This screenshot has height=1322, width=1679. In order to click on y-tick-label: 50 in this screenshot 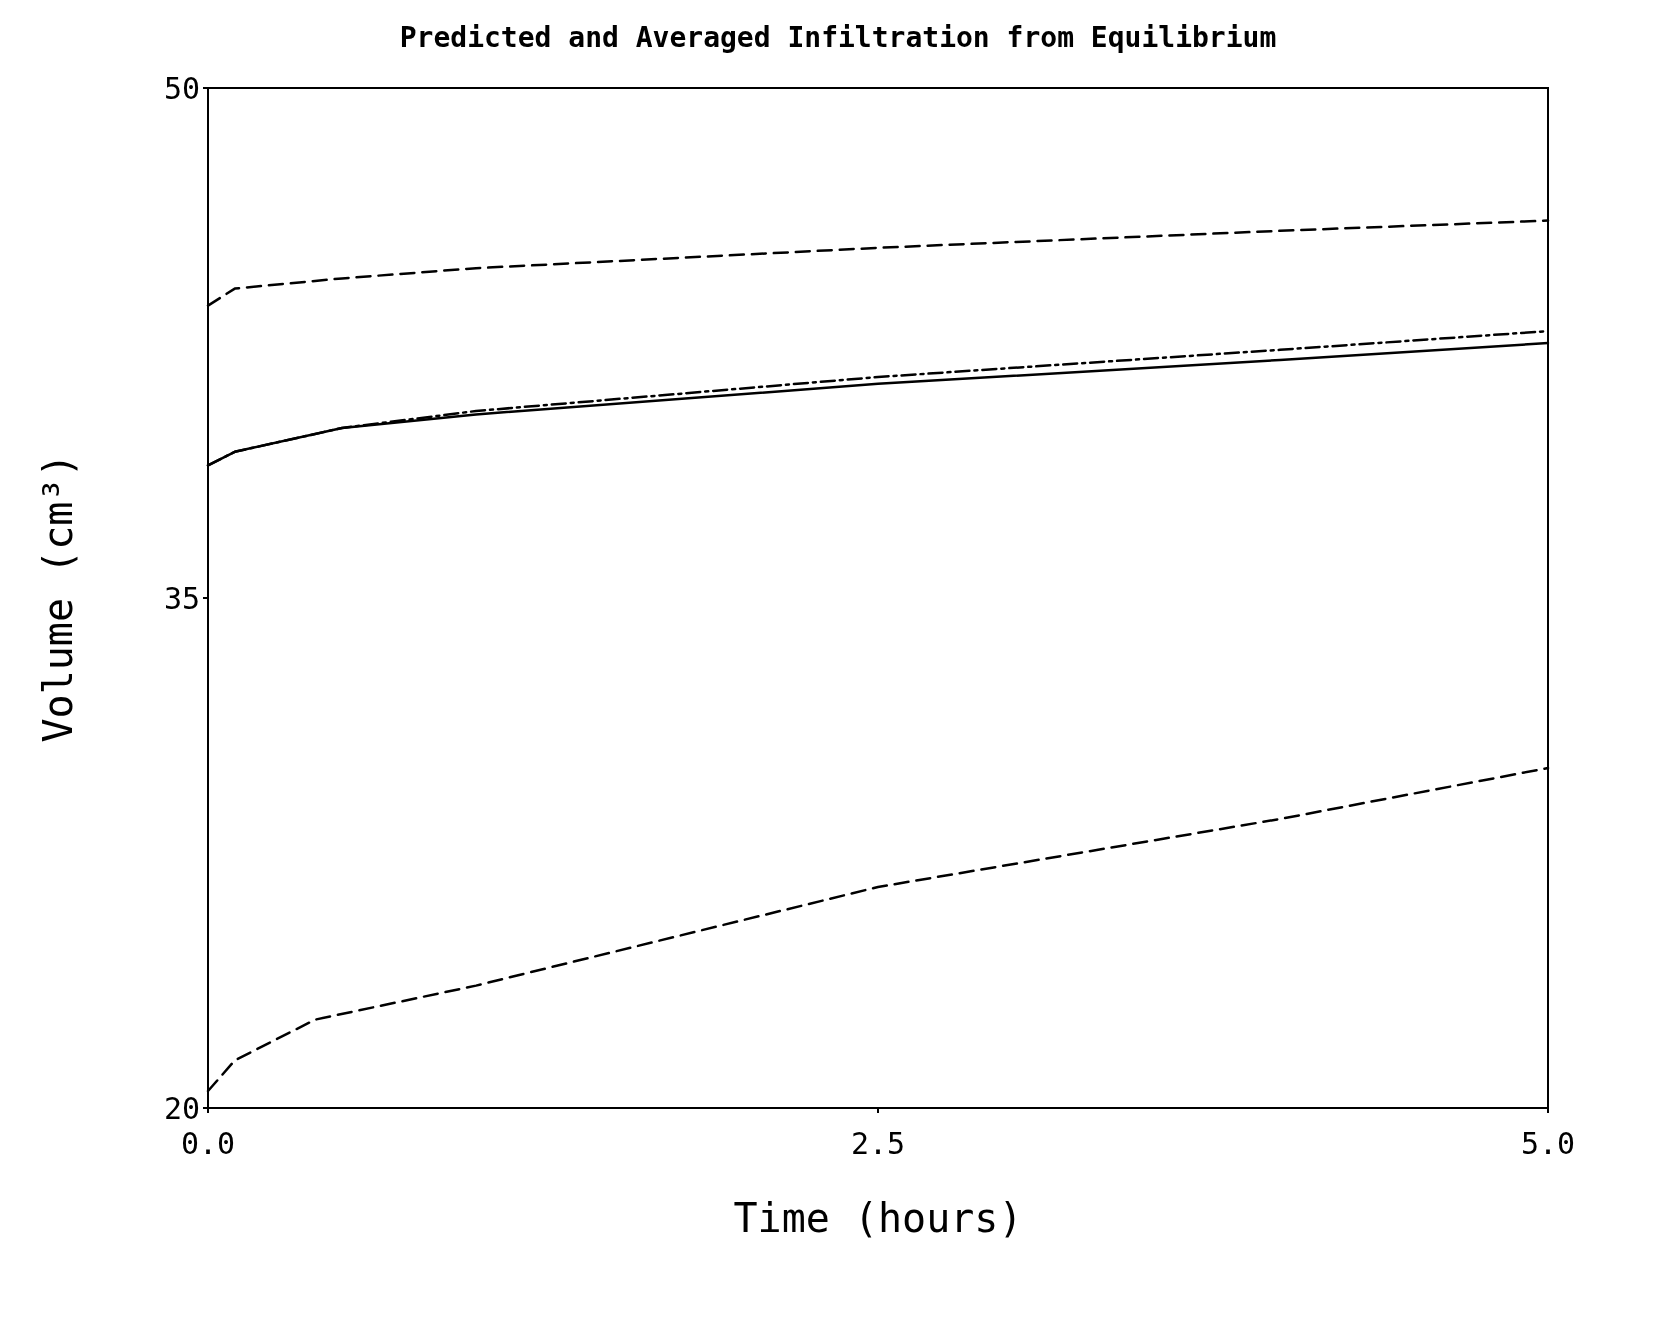, I will do `click(181, 88)`.